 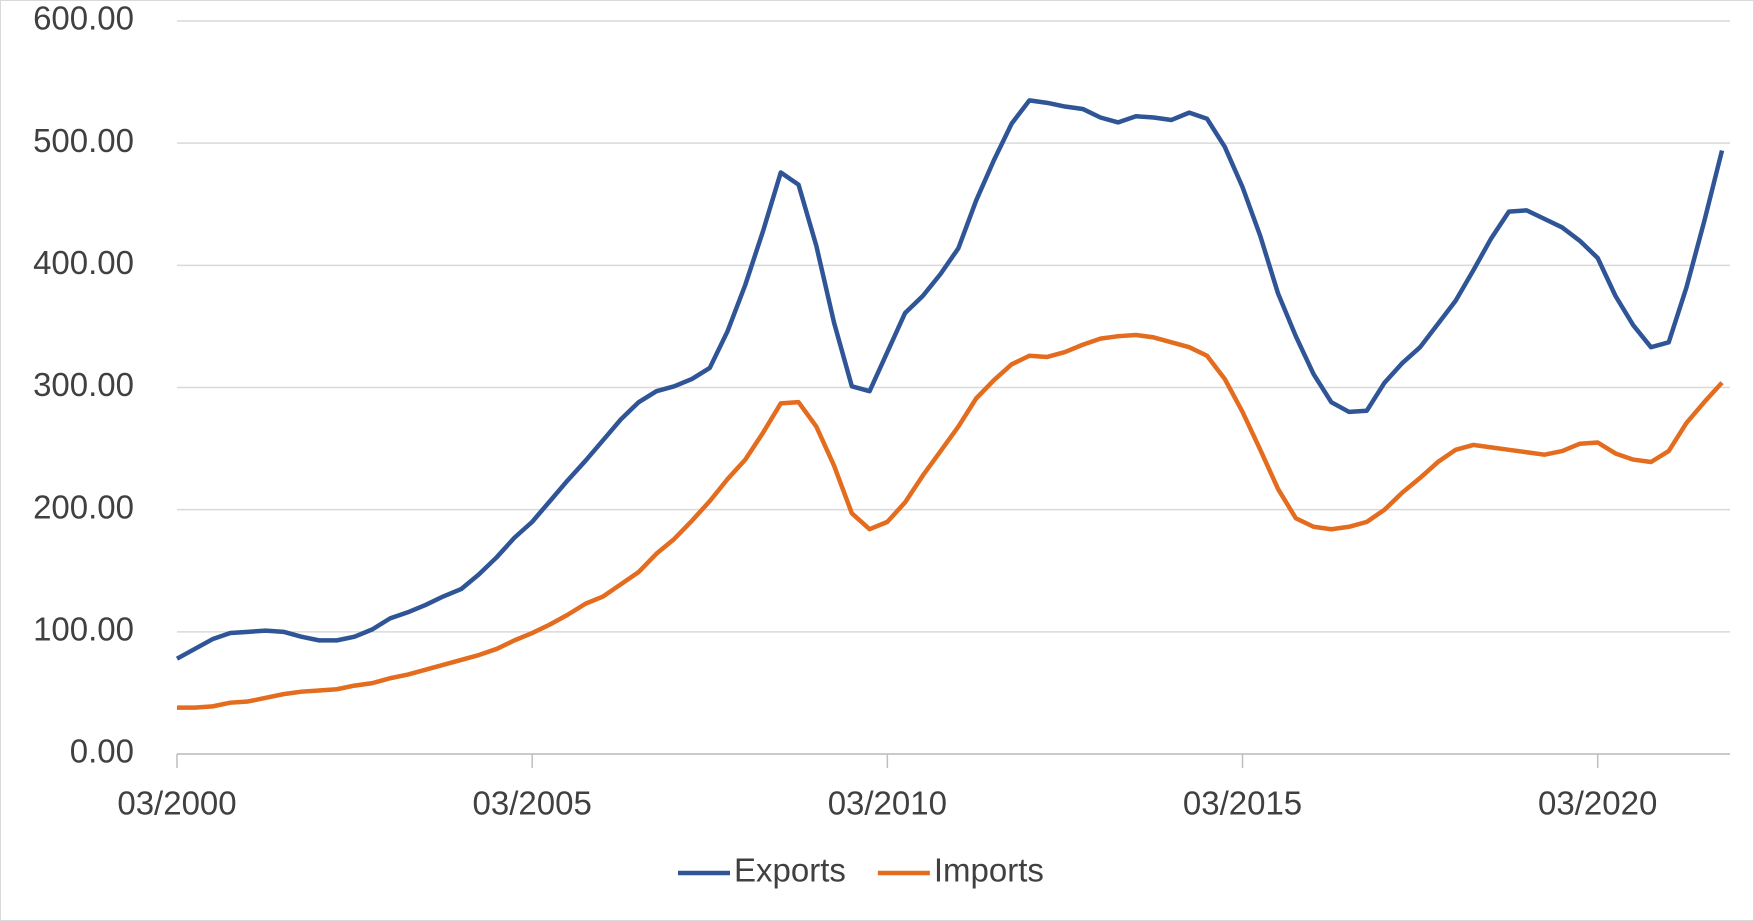 What do you see at coordinates (1242, 803) in the screenshot?
I see `x-tick-label: 03/2015` at bounding box center [1242, 803].